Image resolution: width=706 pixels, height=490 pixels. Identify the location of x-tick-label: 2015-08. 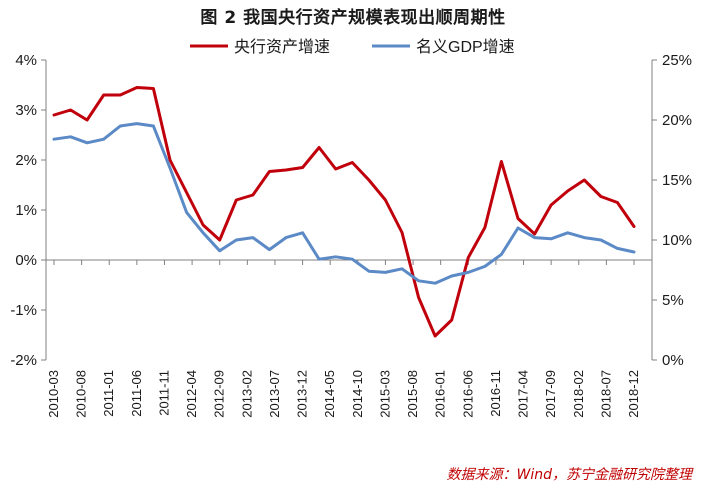
(412, 394).